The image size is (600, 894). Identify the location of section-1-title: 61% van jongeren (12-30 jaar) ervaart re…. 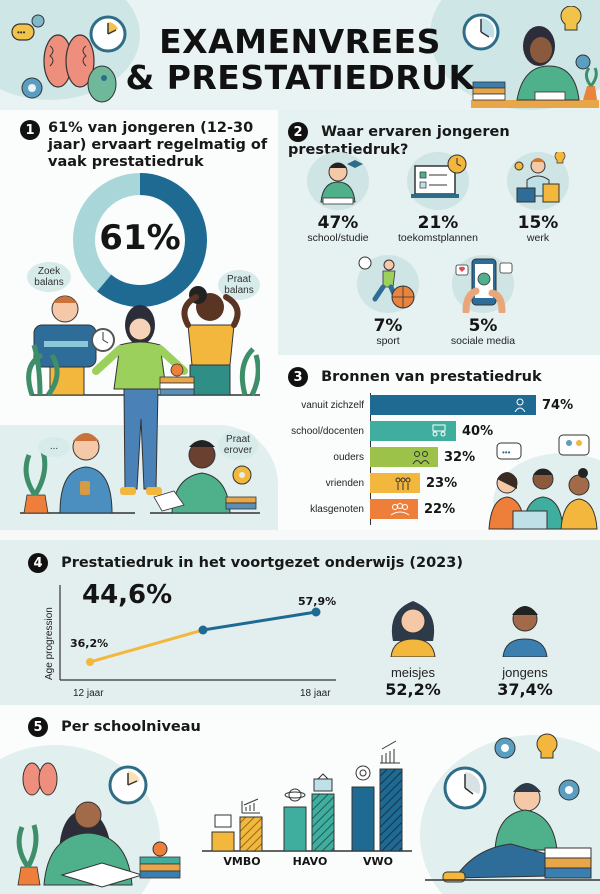
(158, 145).